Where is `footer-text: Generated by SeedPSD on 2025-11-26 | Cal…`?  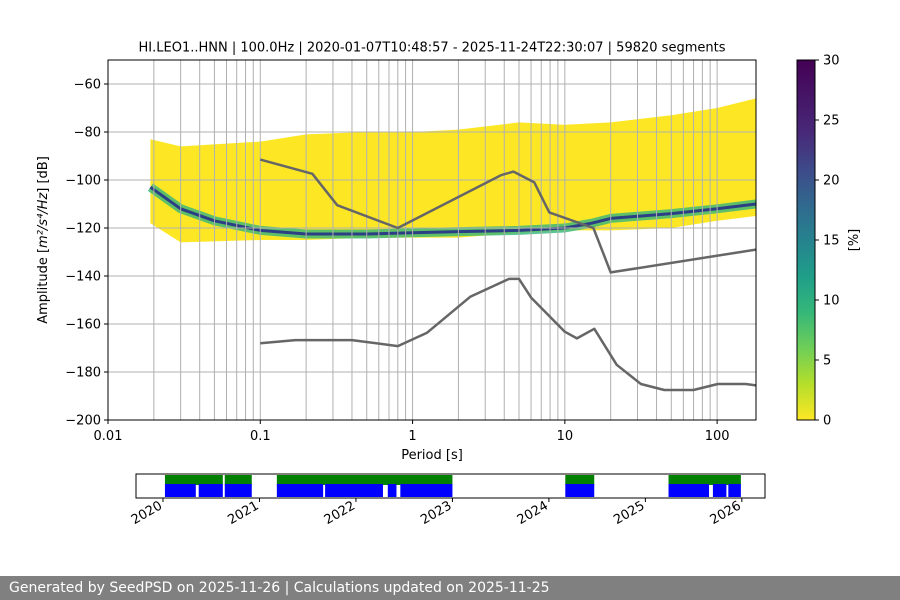
footer-text: Generated by SeedPSD on 2025-11-26 | Cal… is located at coordinates (279, 588).